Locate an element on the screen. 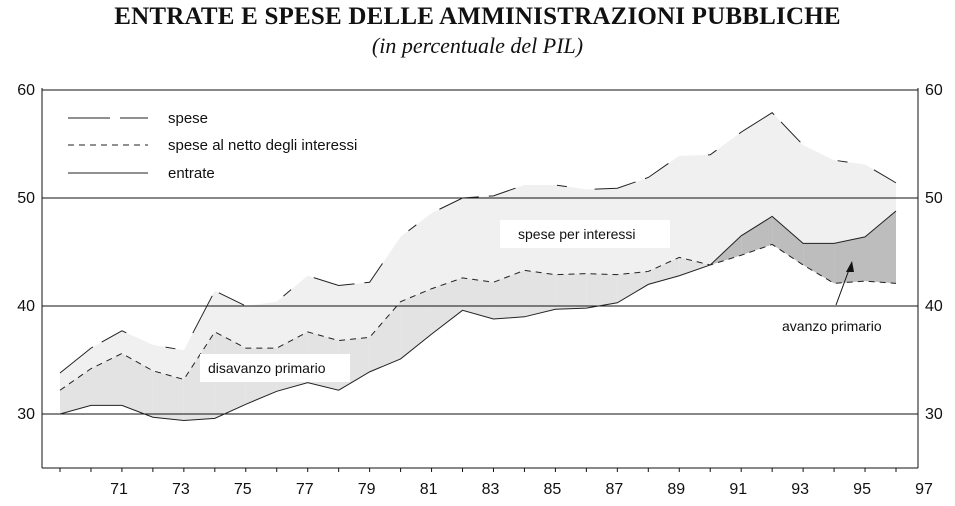 The image size is (955, 506). interest-label-box is located at coordinates (585, 234).